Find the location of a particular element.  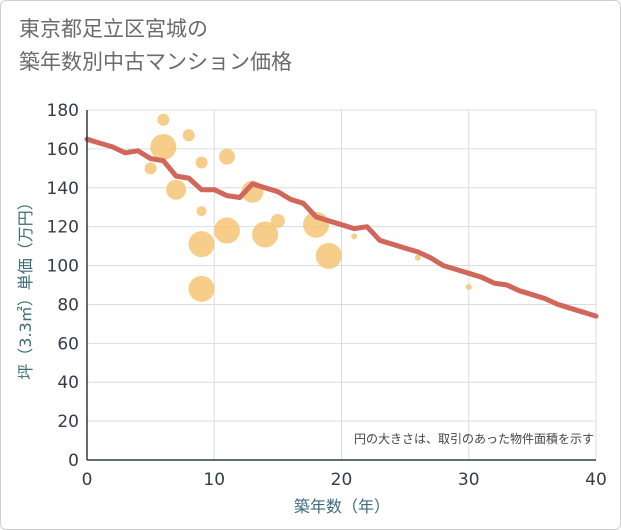

y-tick-label: 80 is located at coordinates (68, 305).